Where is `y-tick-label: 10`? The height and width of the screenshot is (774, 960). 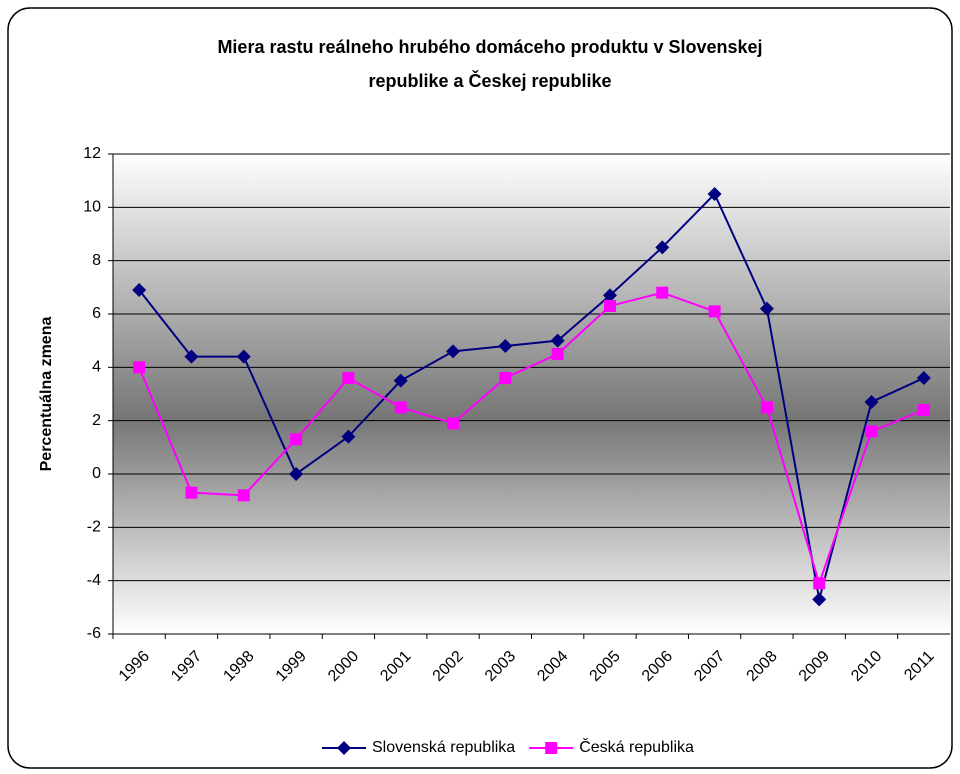
y-tick-label: 10 is located at coordinates (92, 207).